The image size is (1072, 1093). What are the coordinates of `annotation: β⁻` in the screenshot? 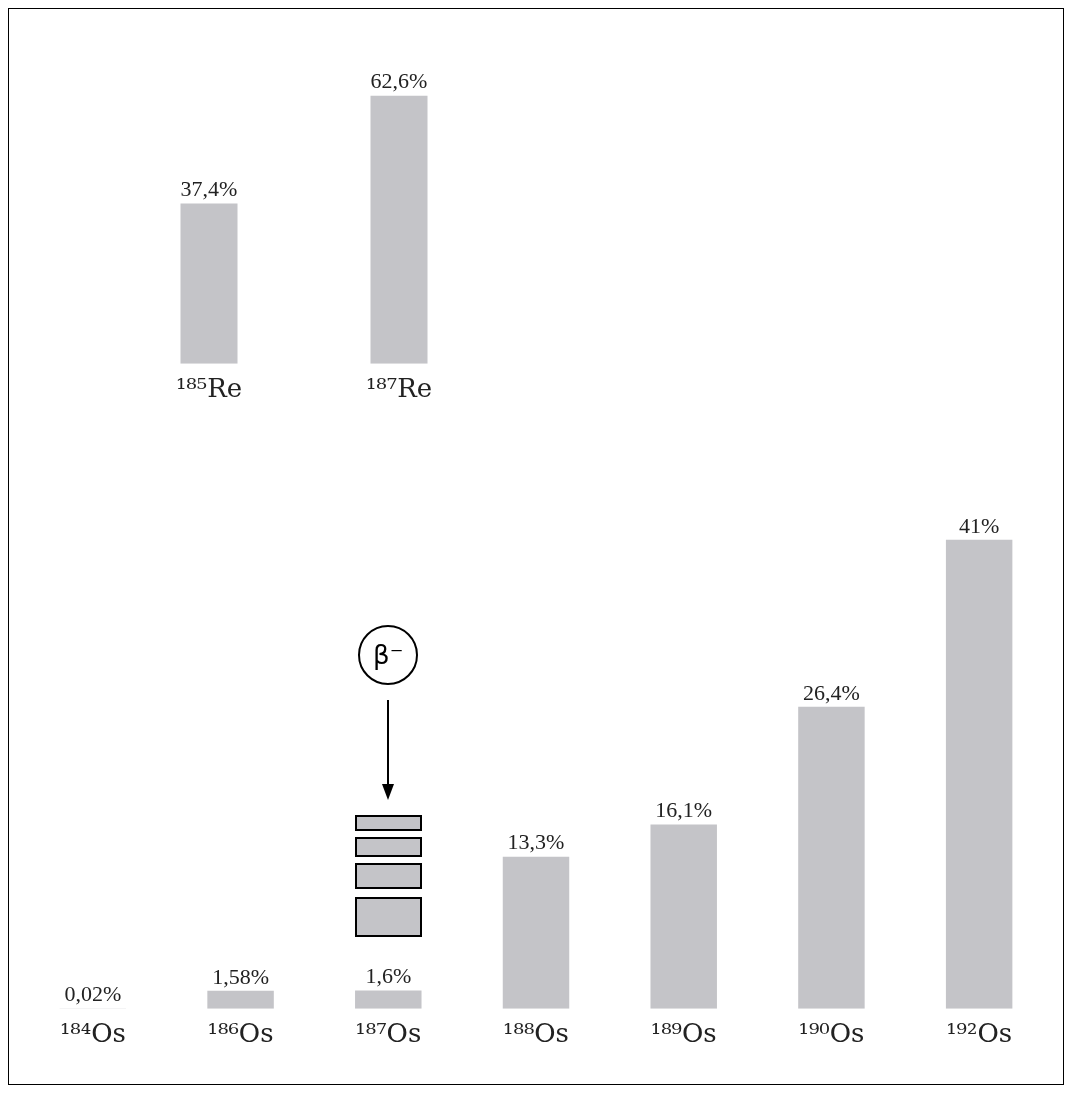 It's located at (388, 655).